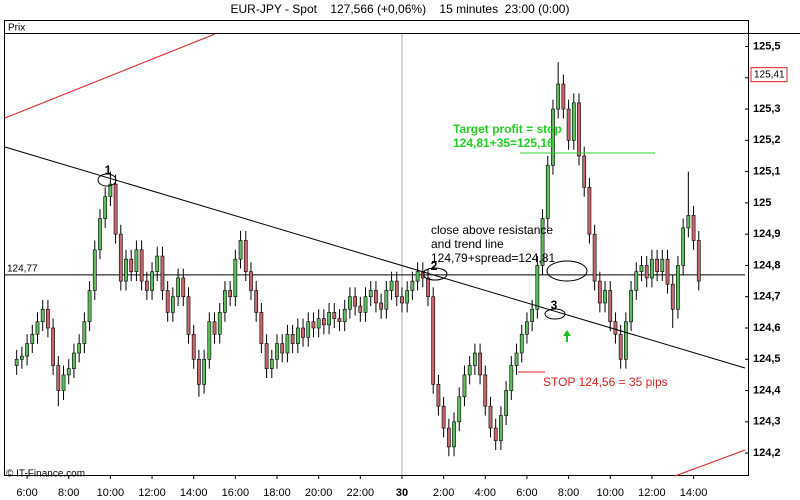  Describe the element at coordinates (402, 493) in the screenshot. I see `x-tick-label: 30` at that location.